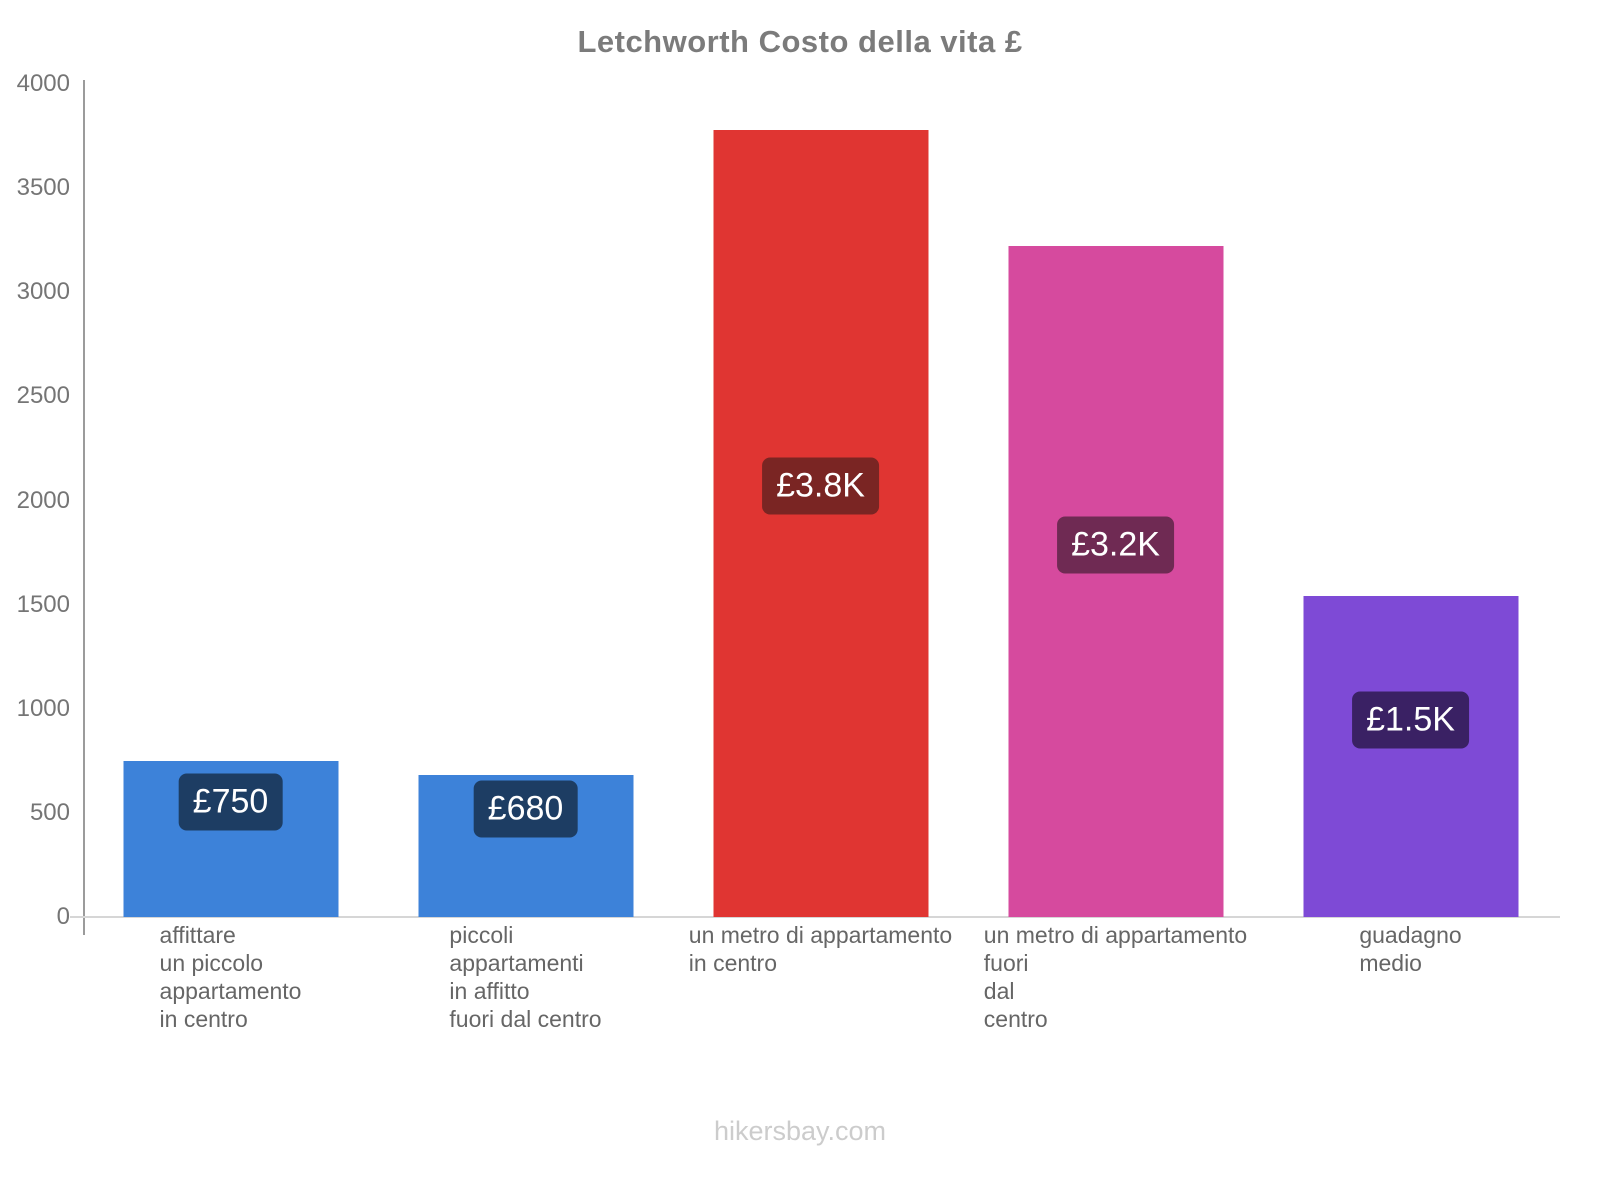  Describe the element at coordinates (1410, 949) in the screenshot. I see `category-label: guadagno medio` at that location.